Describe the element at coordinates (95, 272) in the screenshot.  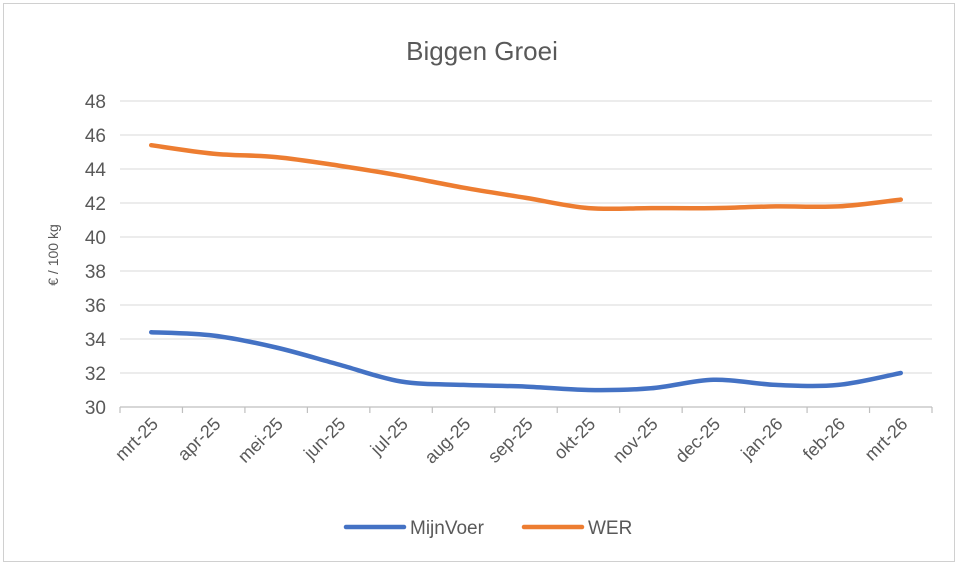
I see `y-tick-label: 38` at that location.